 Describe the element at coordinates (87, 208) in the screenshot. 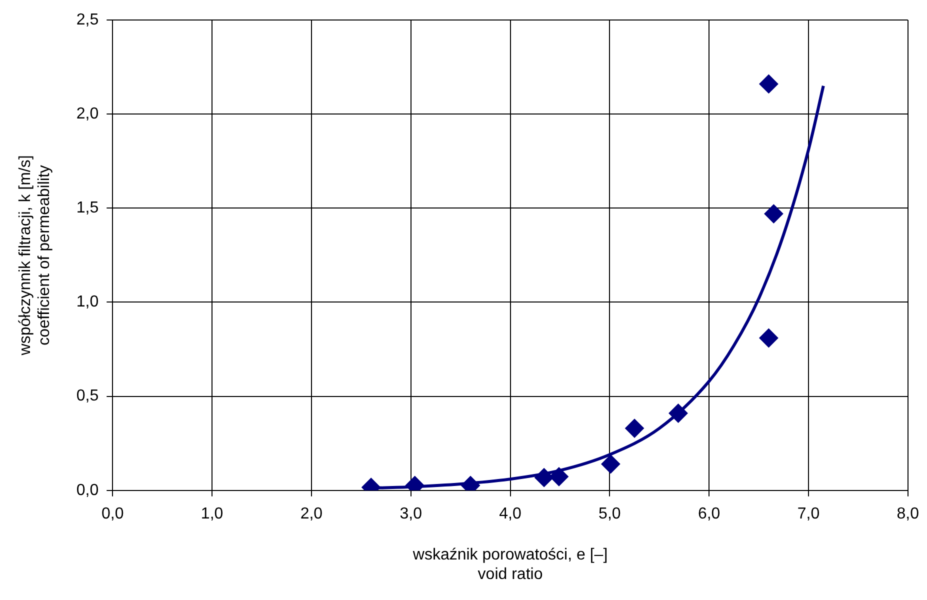

I see `y-tick-label: 1,5` at that location.